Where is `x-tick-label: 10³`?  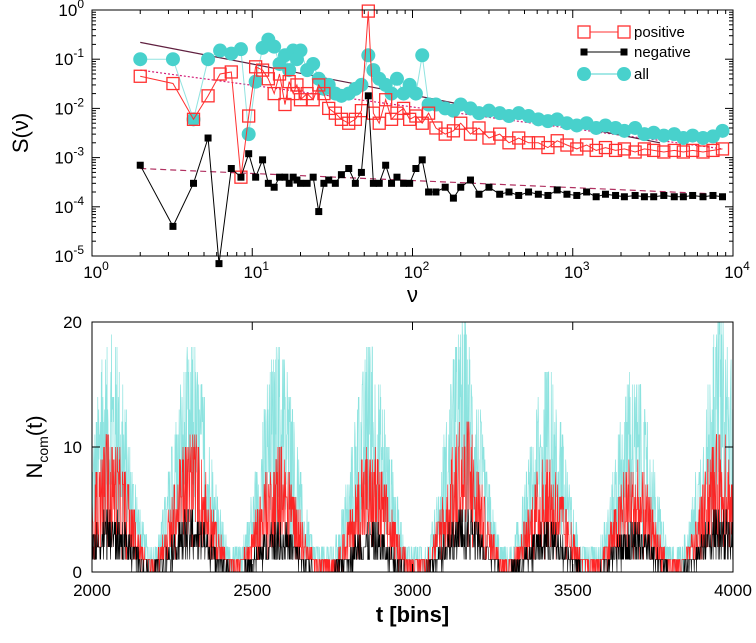
x-tick-label: 10³ is located at coordinates (577, 270).